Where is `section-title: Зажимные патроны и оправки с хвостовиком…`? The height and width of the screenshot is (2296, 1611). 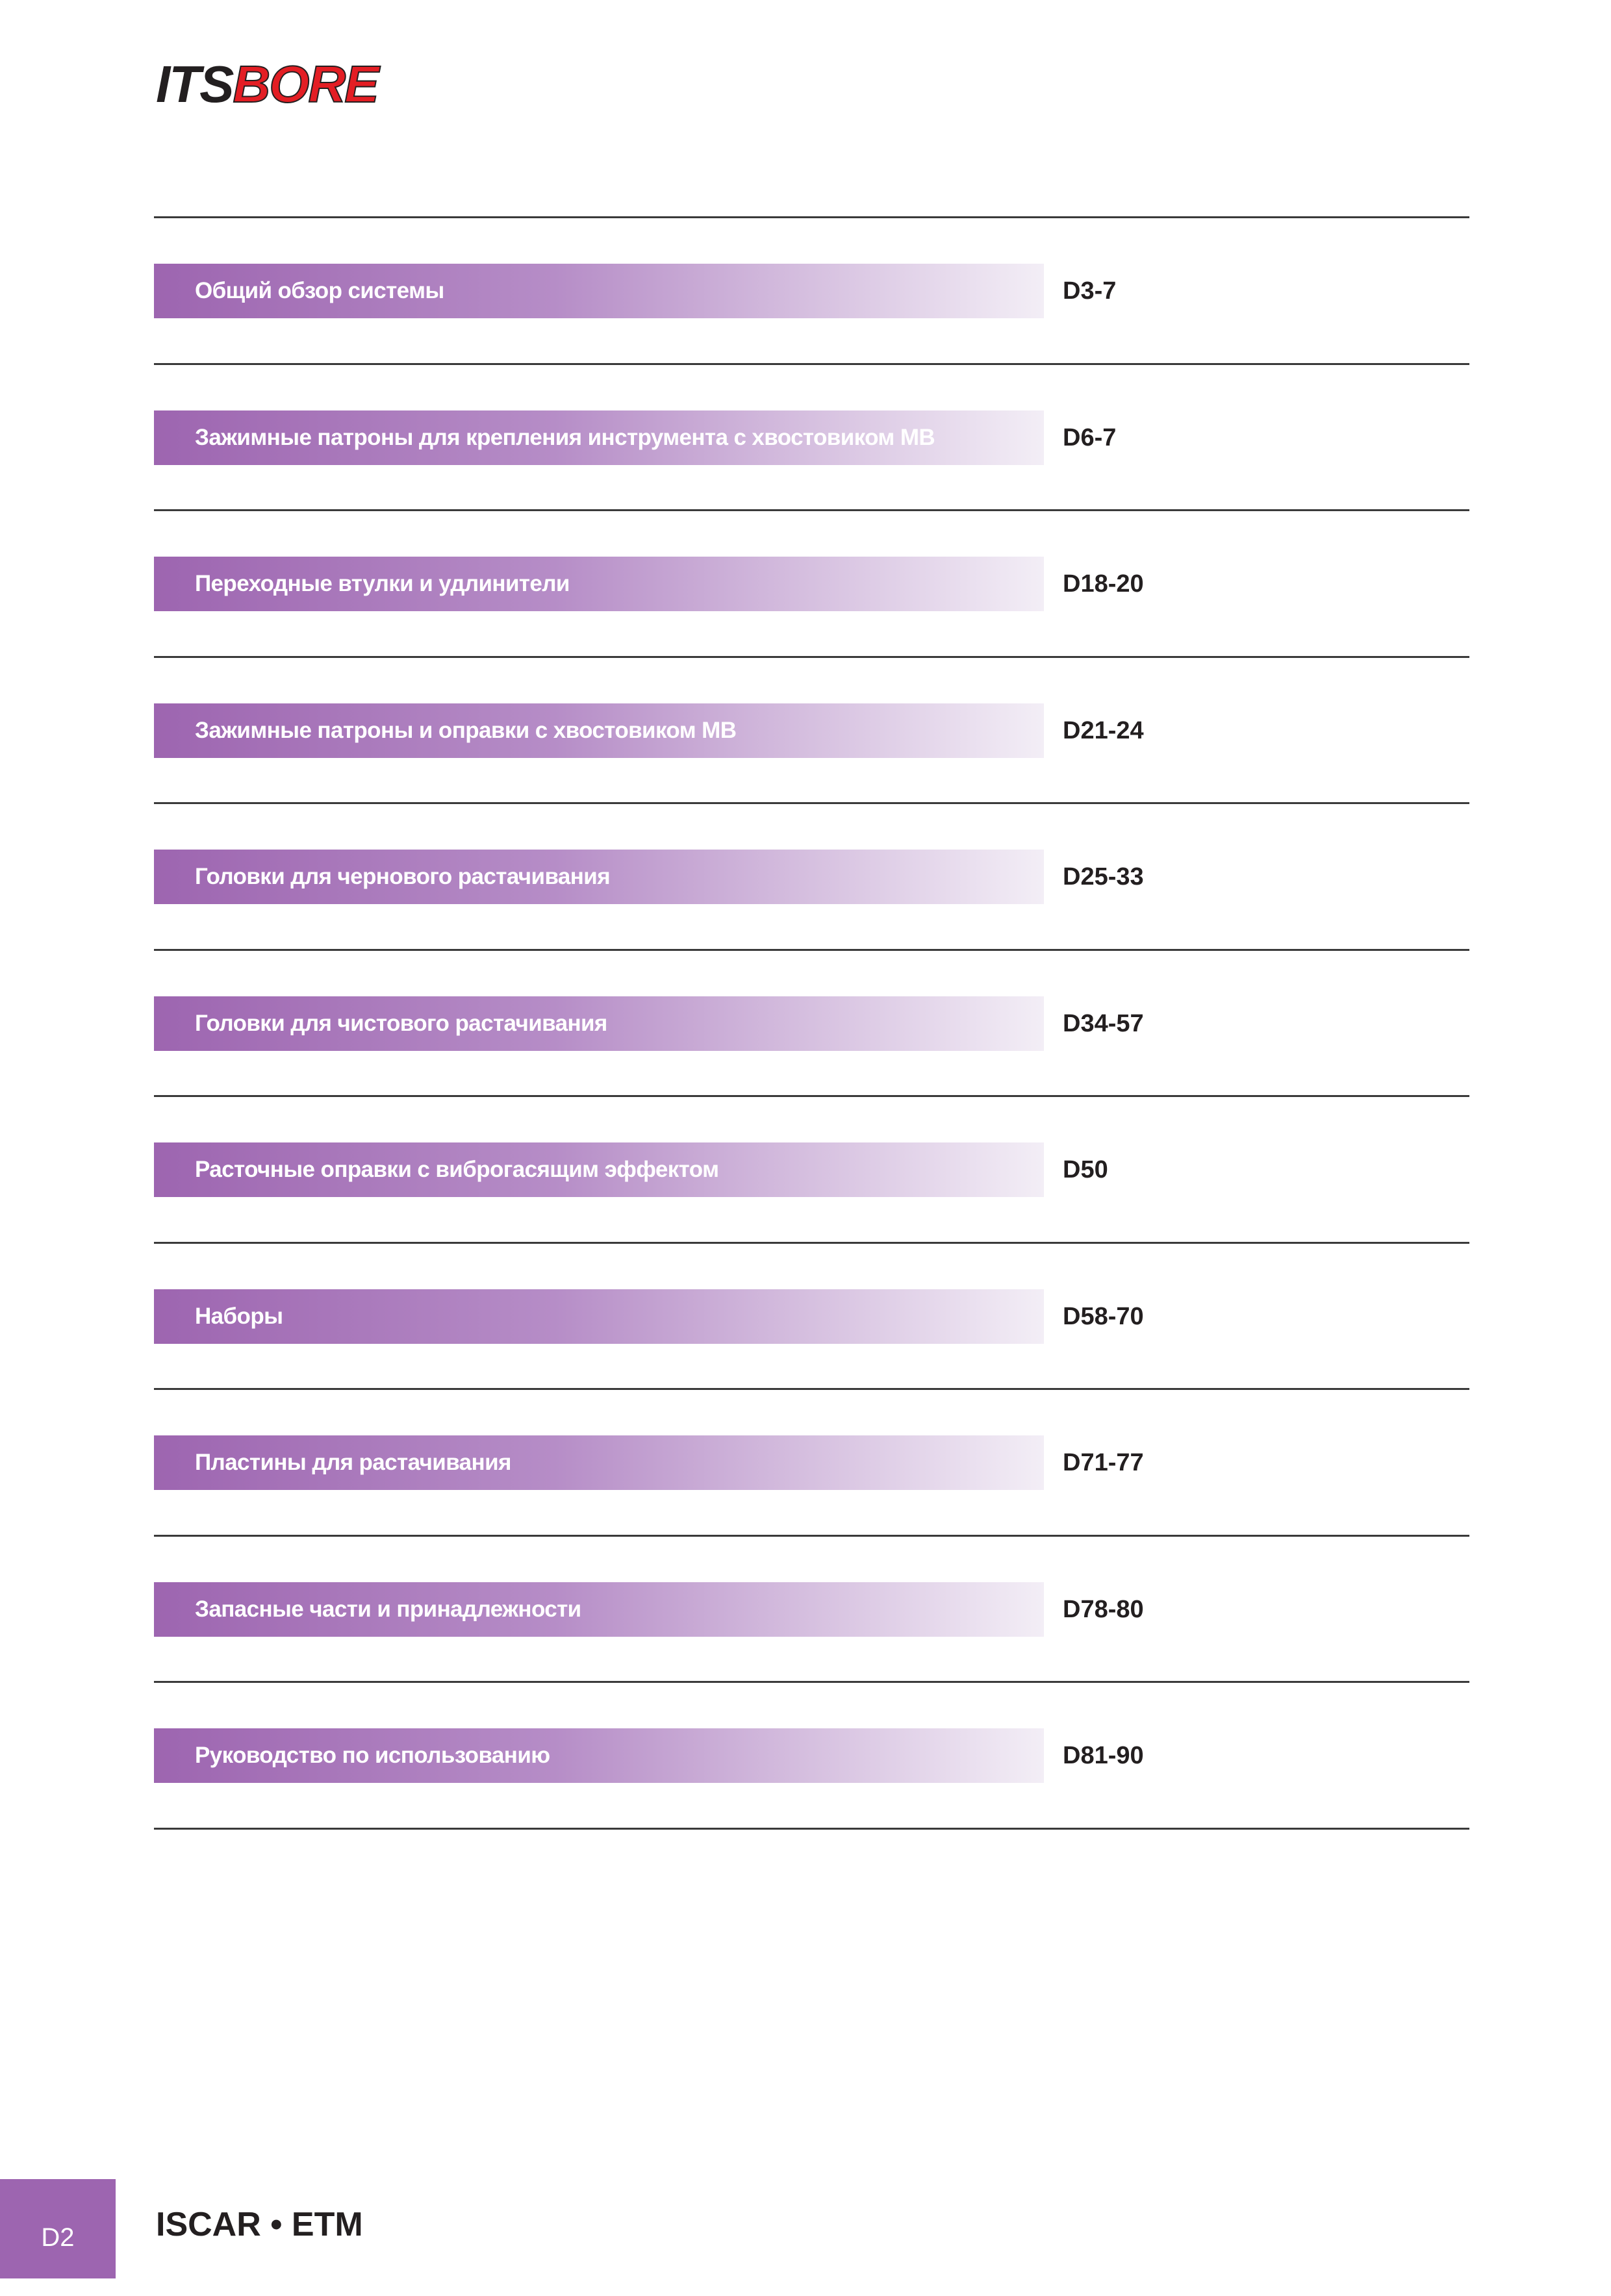
section-title: Зажимные патроны и оправки с хвостовиком… is located at coordinates (599, 730).